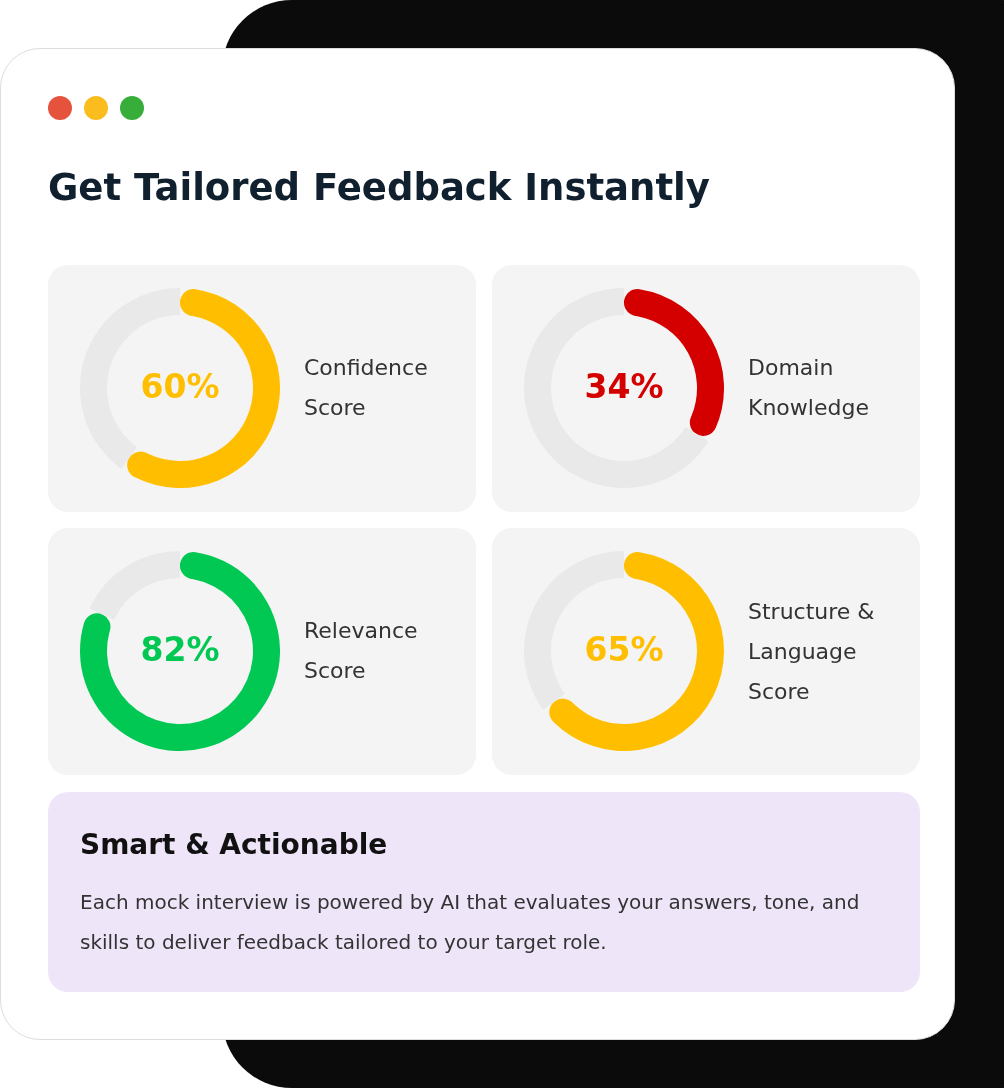  What do you see at coordinates (809, 388) in the screenshot?
I see `text: Domain Knowledge` at bounding box center [809, 388].